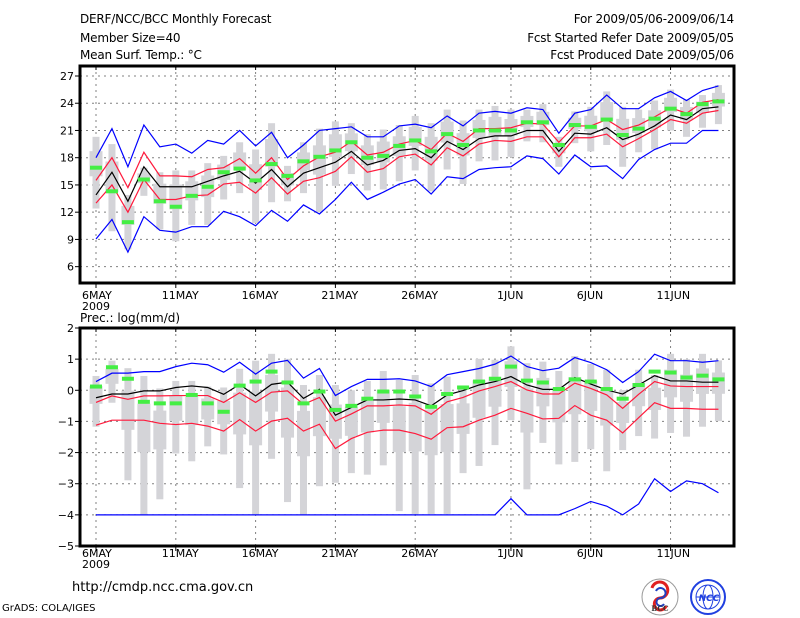 The height and width of the screenshot is (618, 800). What do you see at coordinates (674, 553) in the screenshot?
I see `x-tick-label: 11JUN` at bounding box center [674, 553].